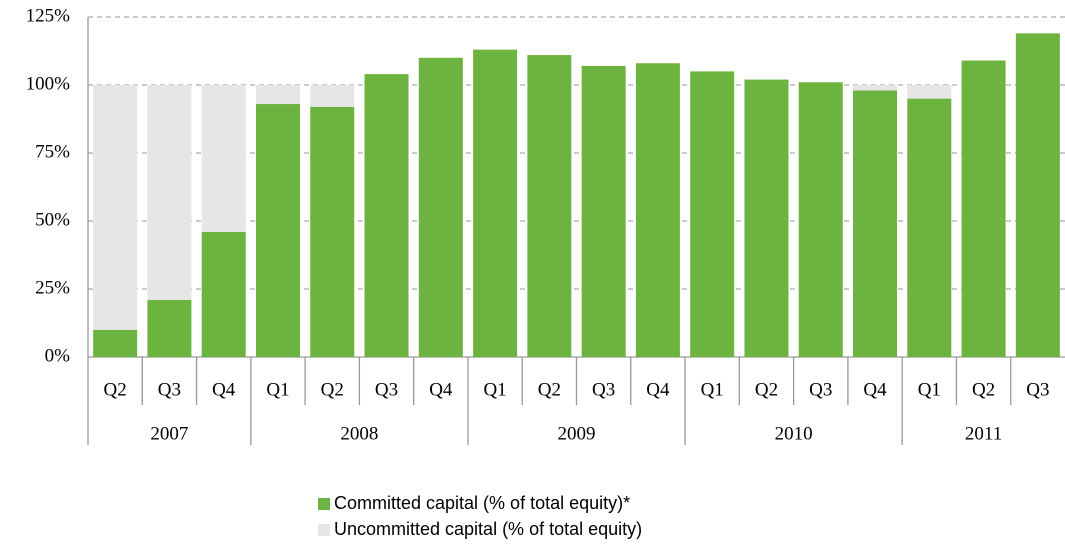  What do you see at coordinates (52, 151) in the screenshot?
I see `y-tick-label: 75%` at bounding box center [52, 151].